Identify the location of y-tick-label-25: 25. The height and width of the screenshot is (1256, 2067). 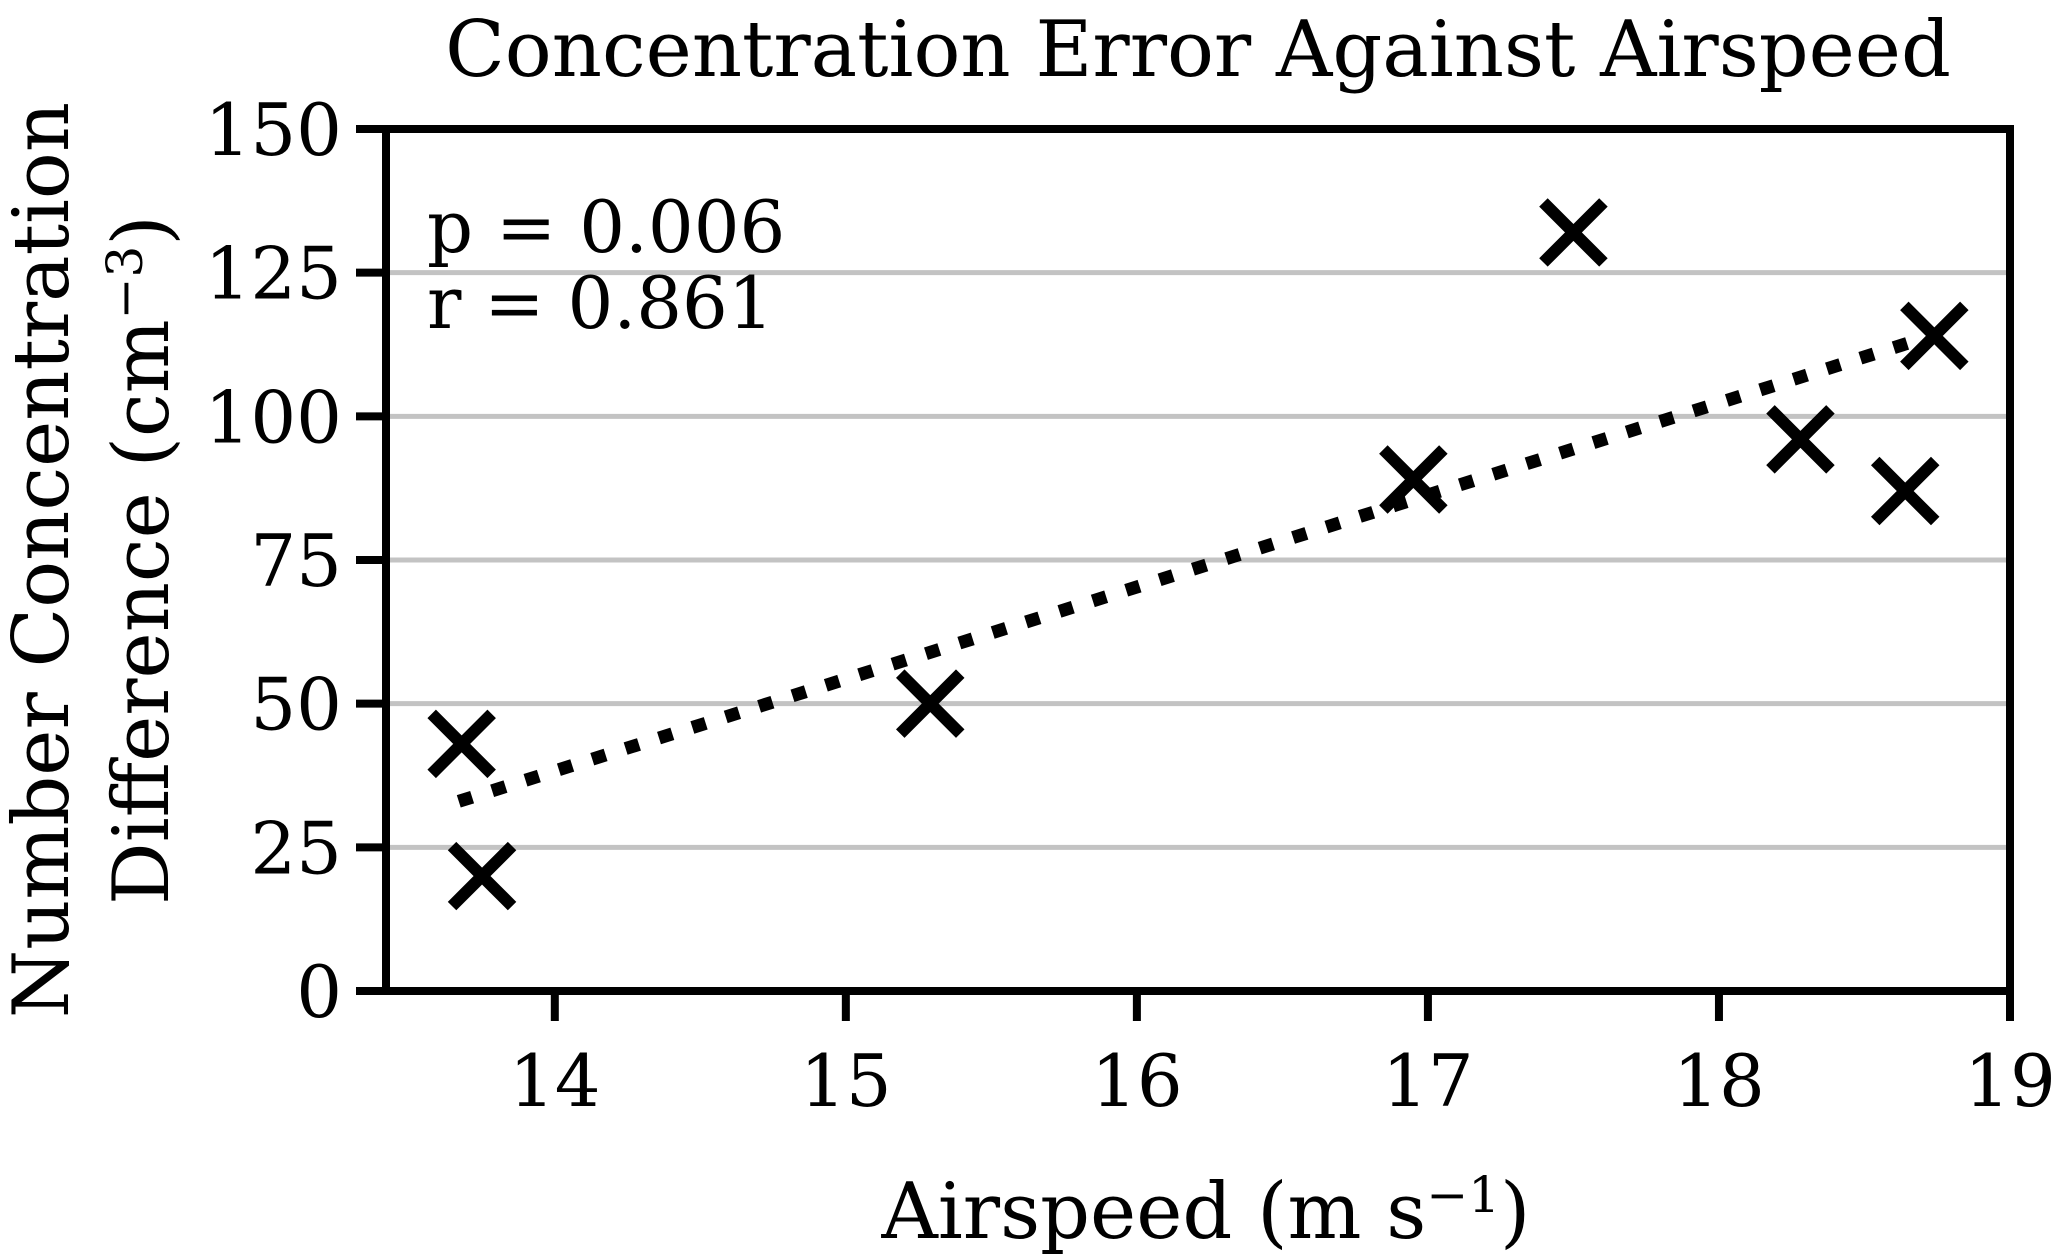
(296, 848).